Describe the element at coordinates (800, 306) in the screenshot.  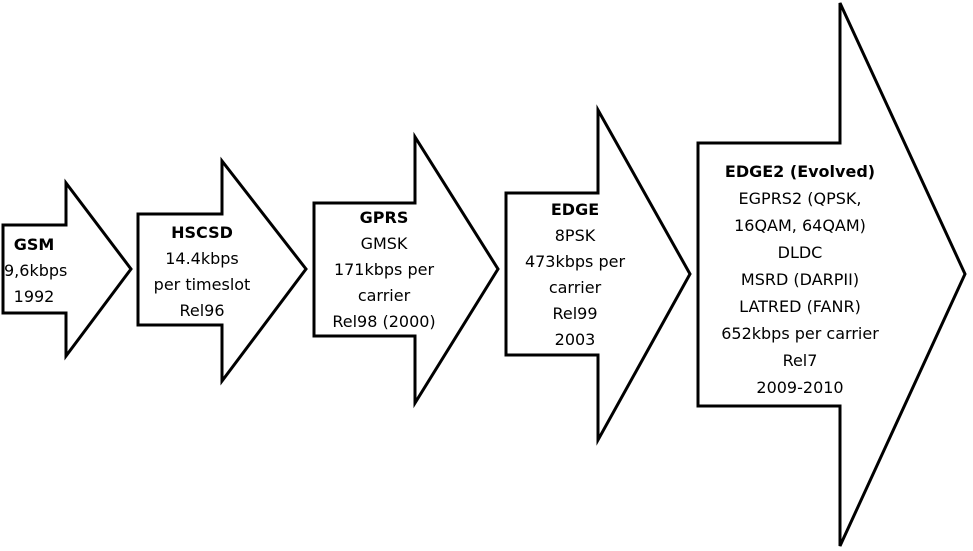
I see `edge2-line-5: LATRED (FANR)` at that location.